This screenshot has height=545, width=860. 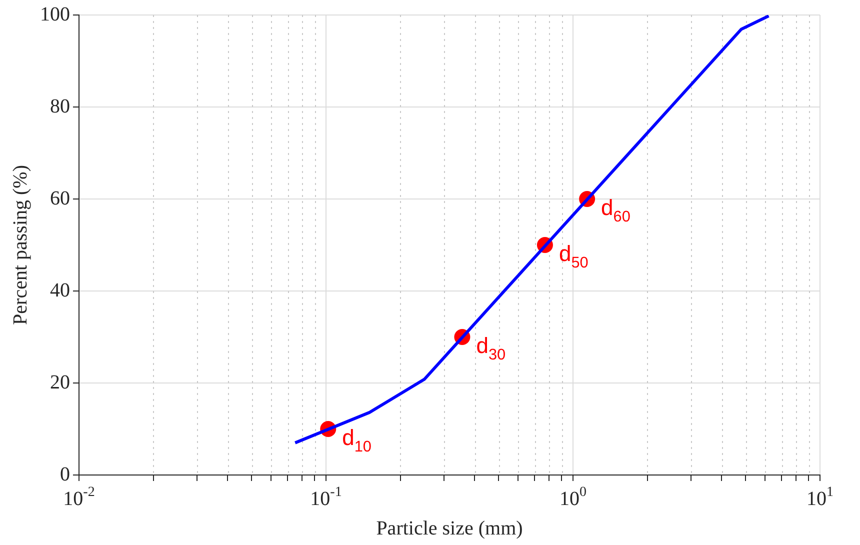 I want to click on x-axis-title: Particle size (mm), so click(x=449, y=528).